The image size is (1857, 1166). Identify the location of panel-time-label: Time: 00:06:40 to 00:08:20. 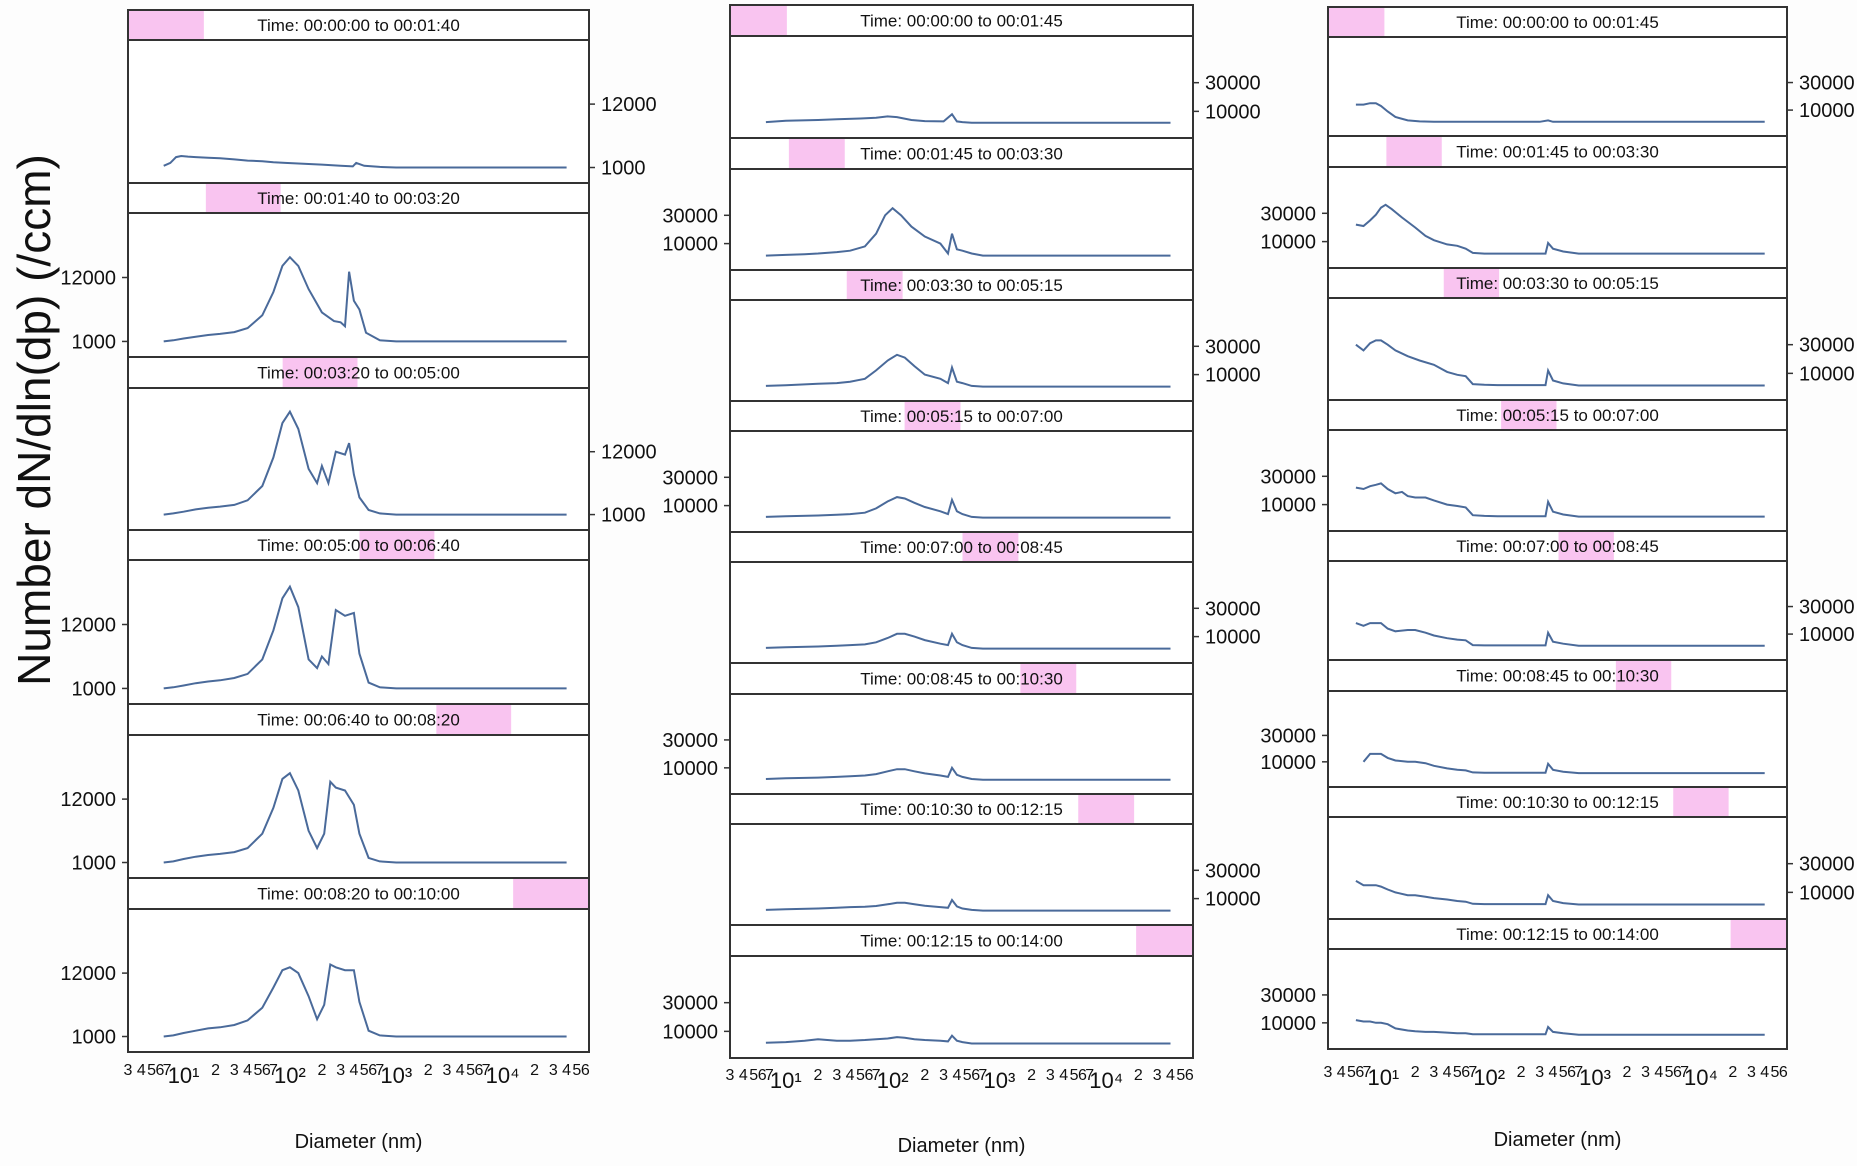
(358, 720).